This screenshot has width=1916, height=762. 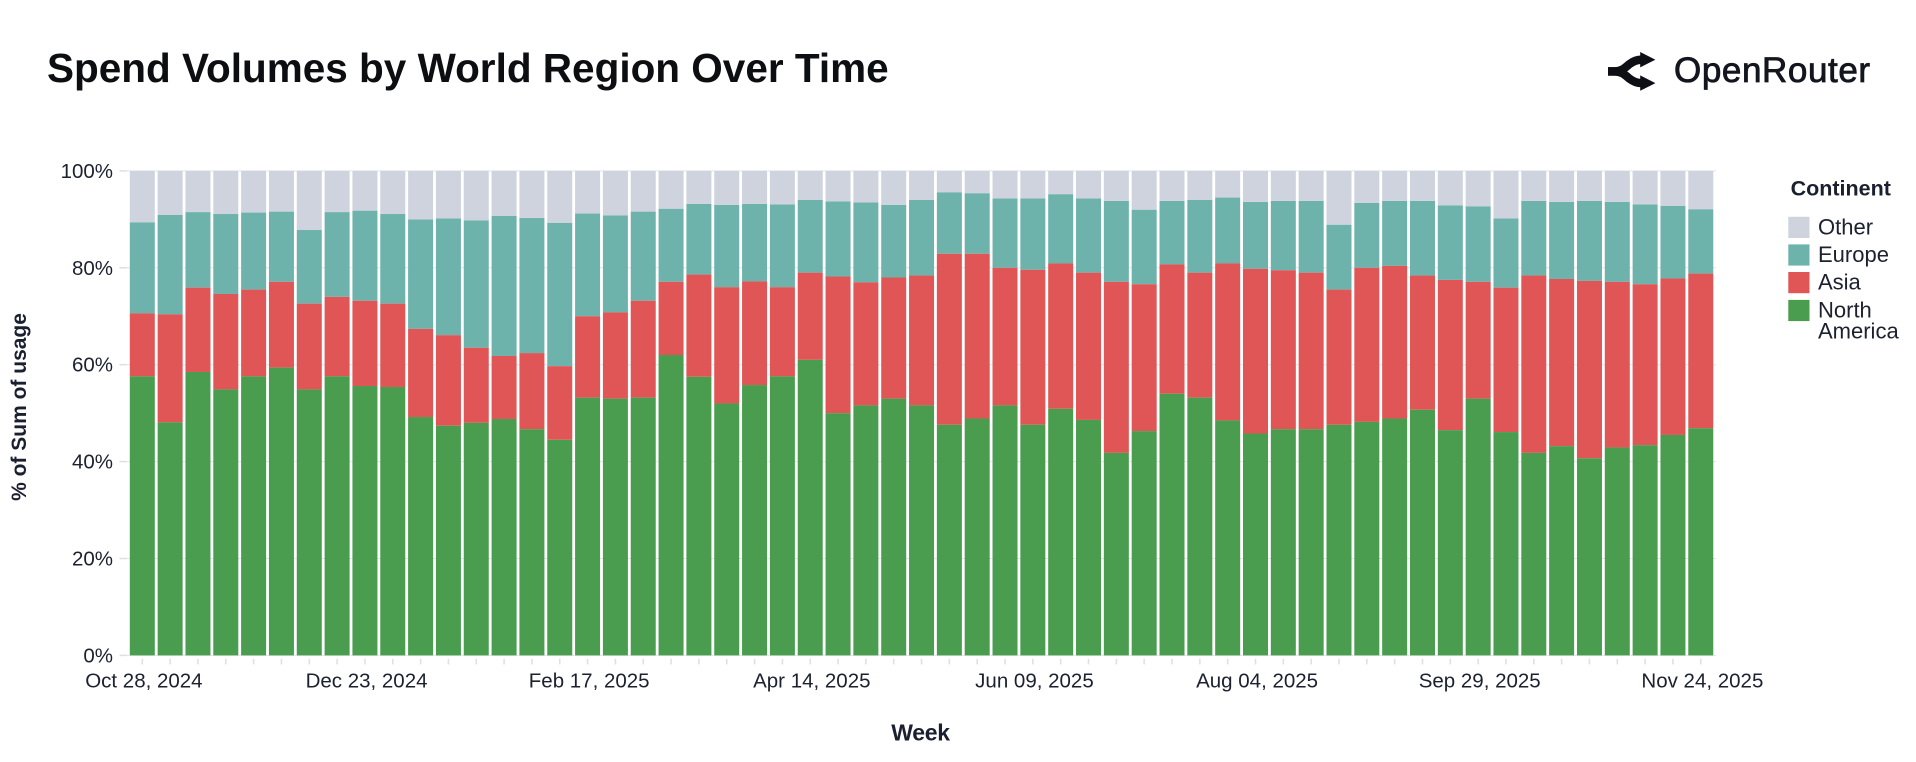 What do you see at coordinates (1853, 254) in the screenshot?
I see `svg-text: Europe` at bounding box center [1853, 254].